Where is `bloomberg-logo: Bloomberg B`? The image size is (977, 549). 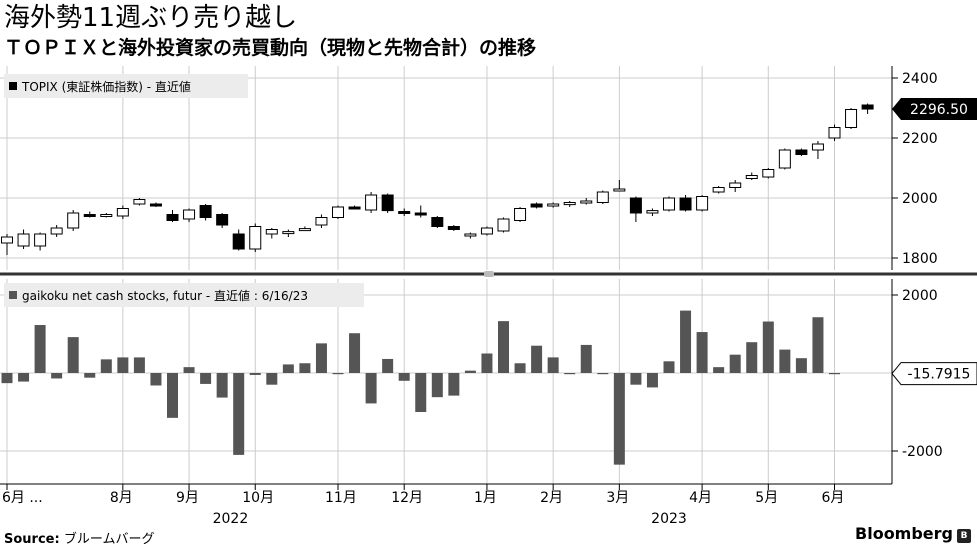 bloomberg-logo: Bloomberg B is located at coordinates (913, 533).